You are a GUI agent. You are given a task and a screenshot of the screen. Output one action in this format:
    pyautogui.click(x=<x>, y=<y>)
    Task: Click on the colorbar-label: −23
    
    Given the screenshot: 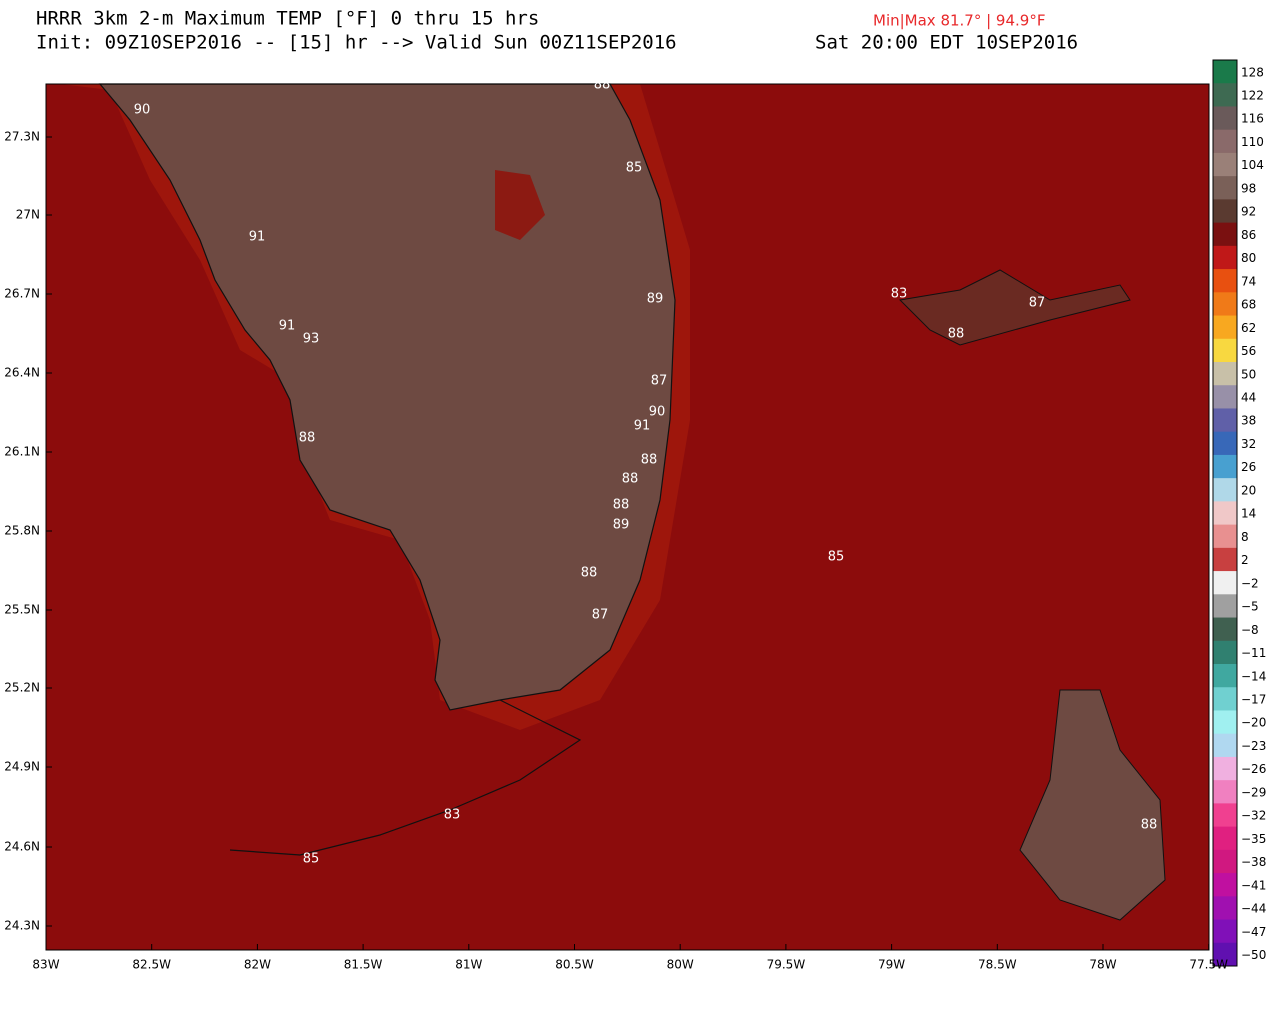 What is the action you would take?
    pyautogui.click(x=1253, y=746)
    